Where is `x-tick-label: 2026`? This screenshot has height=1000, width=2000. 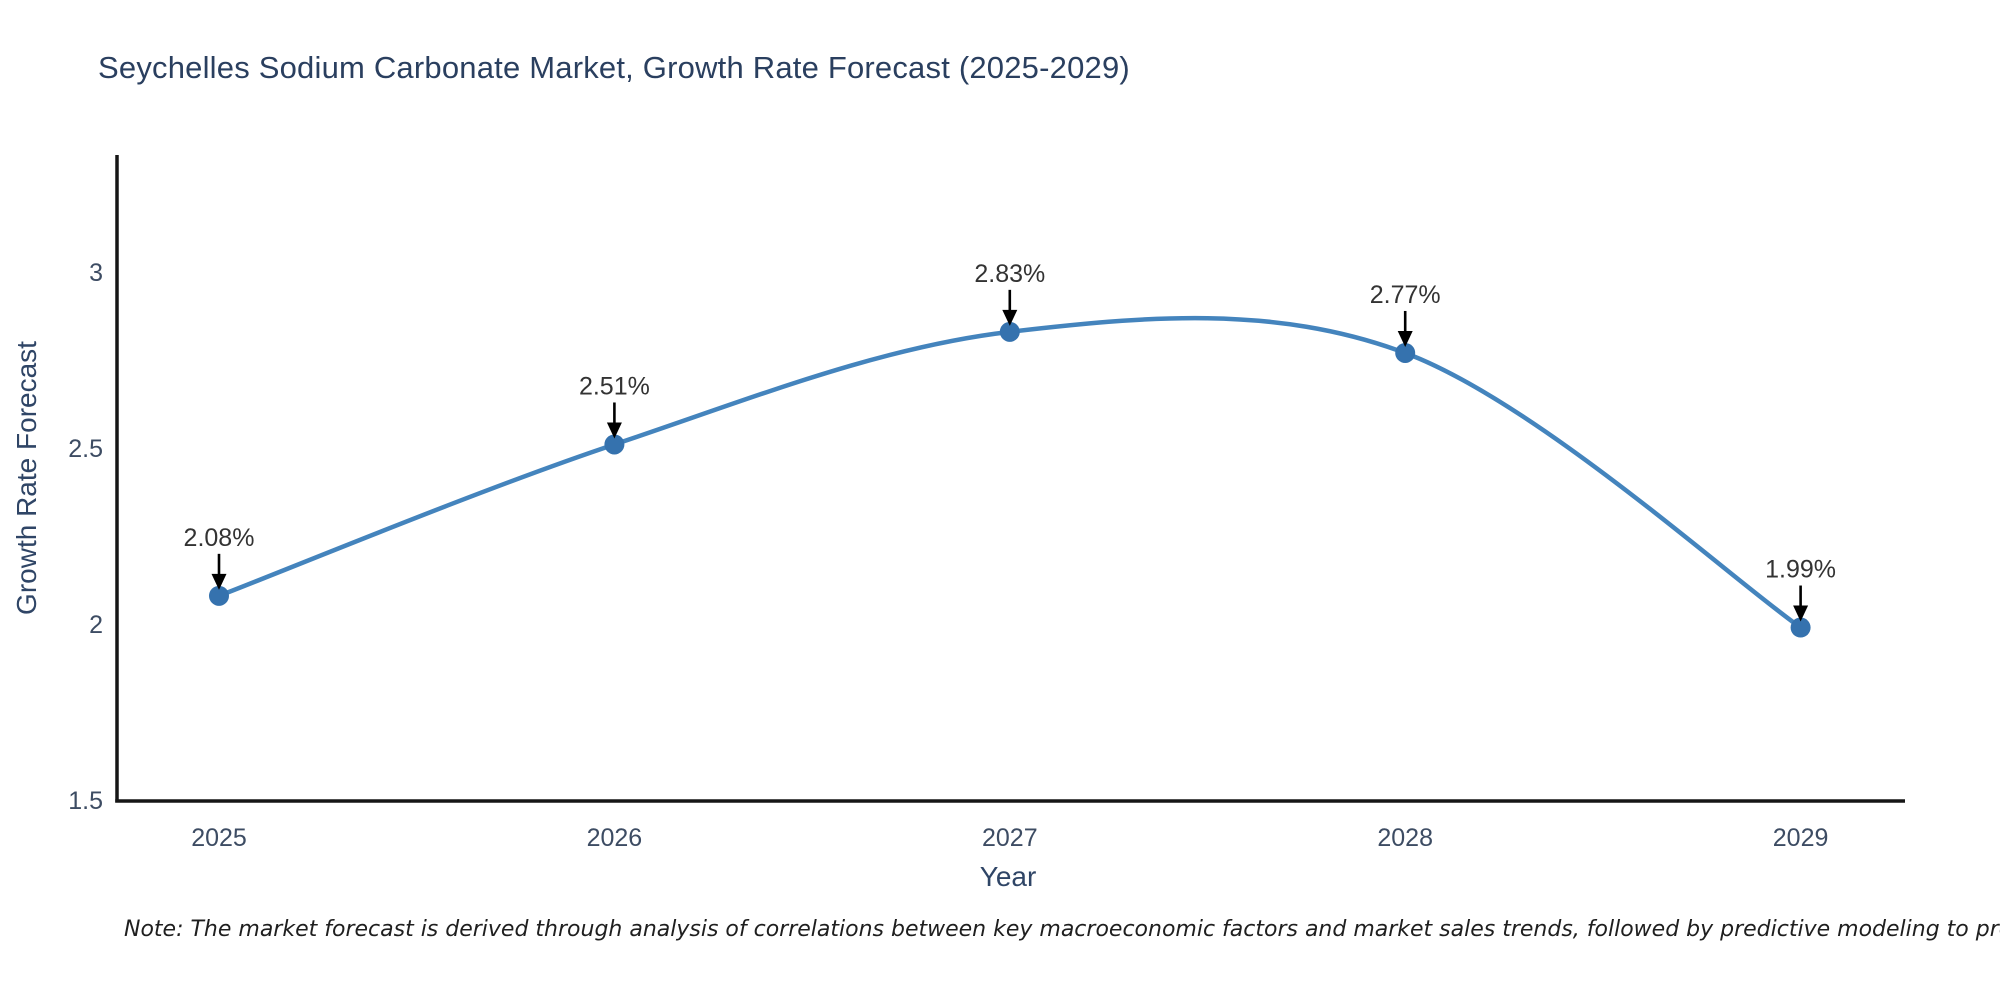
x-tick-label: 2026 is located at coordinates (615, 838).